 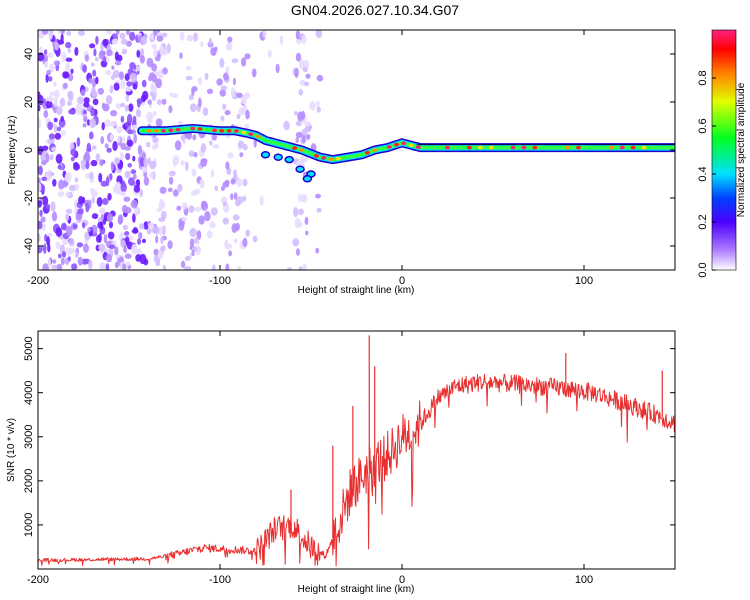 What do you see at coordinates (703, 77) in the screenshot?
I see `colorbar-tick-label: 0.8` at bounding box center [703, 77].